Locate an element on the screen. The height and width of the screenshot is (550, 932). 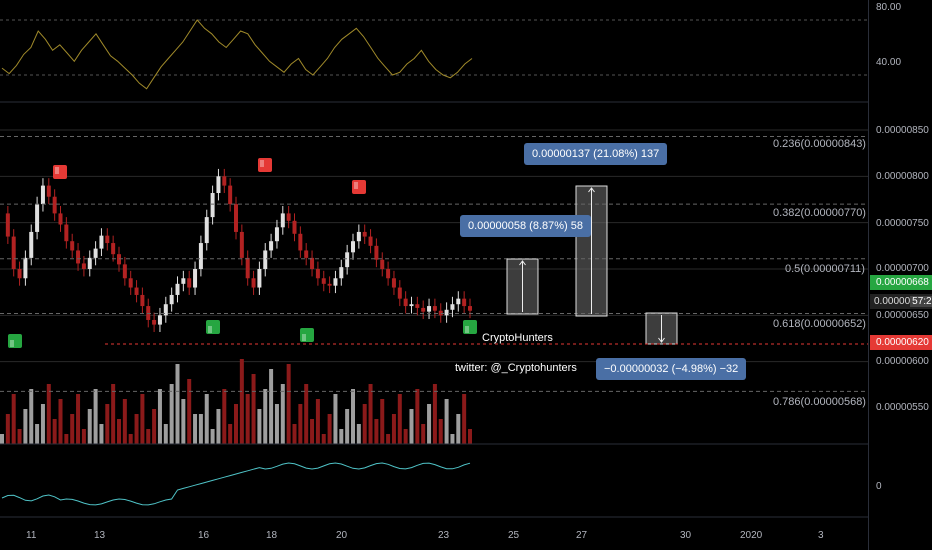
measure-label-1: 0.00000058 (8.87%) 58 is located at coordinates (525, 226).